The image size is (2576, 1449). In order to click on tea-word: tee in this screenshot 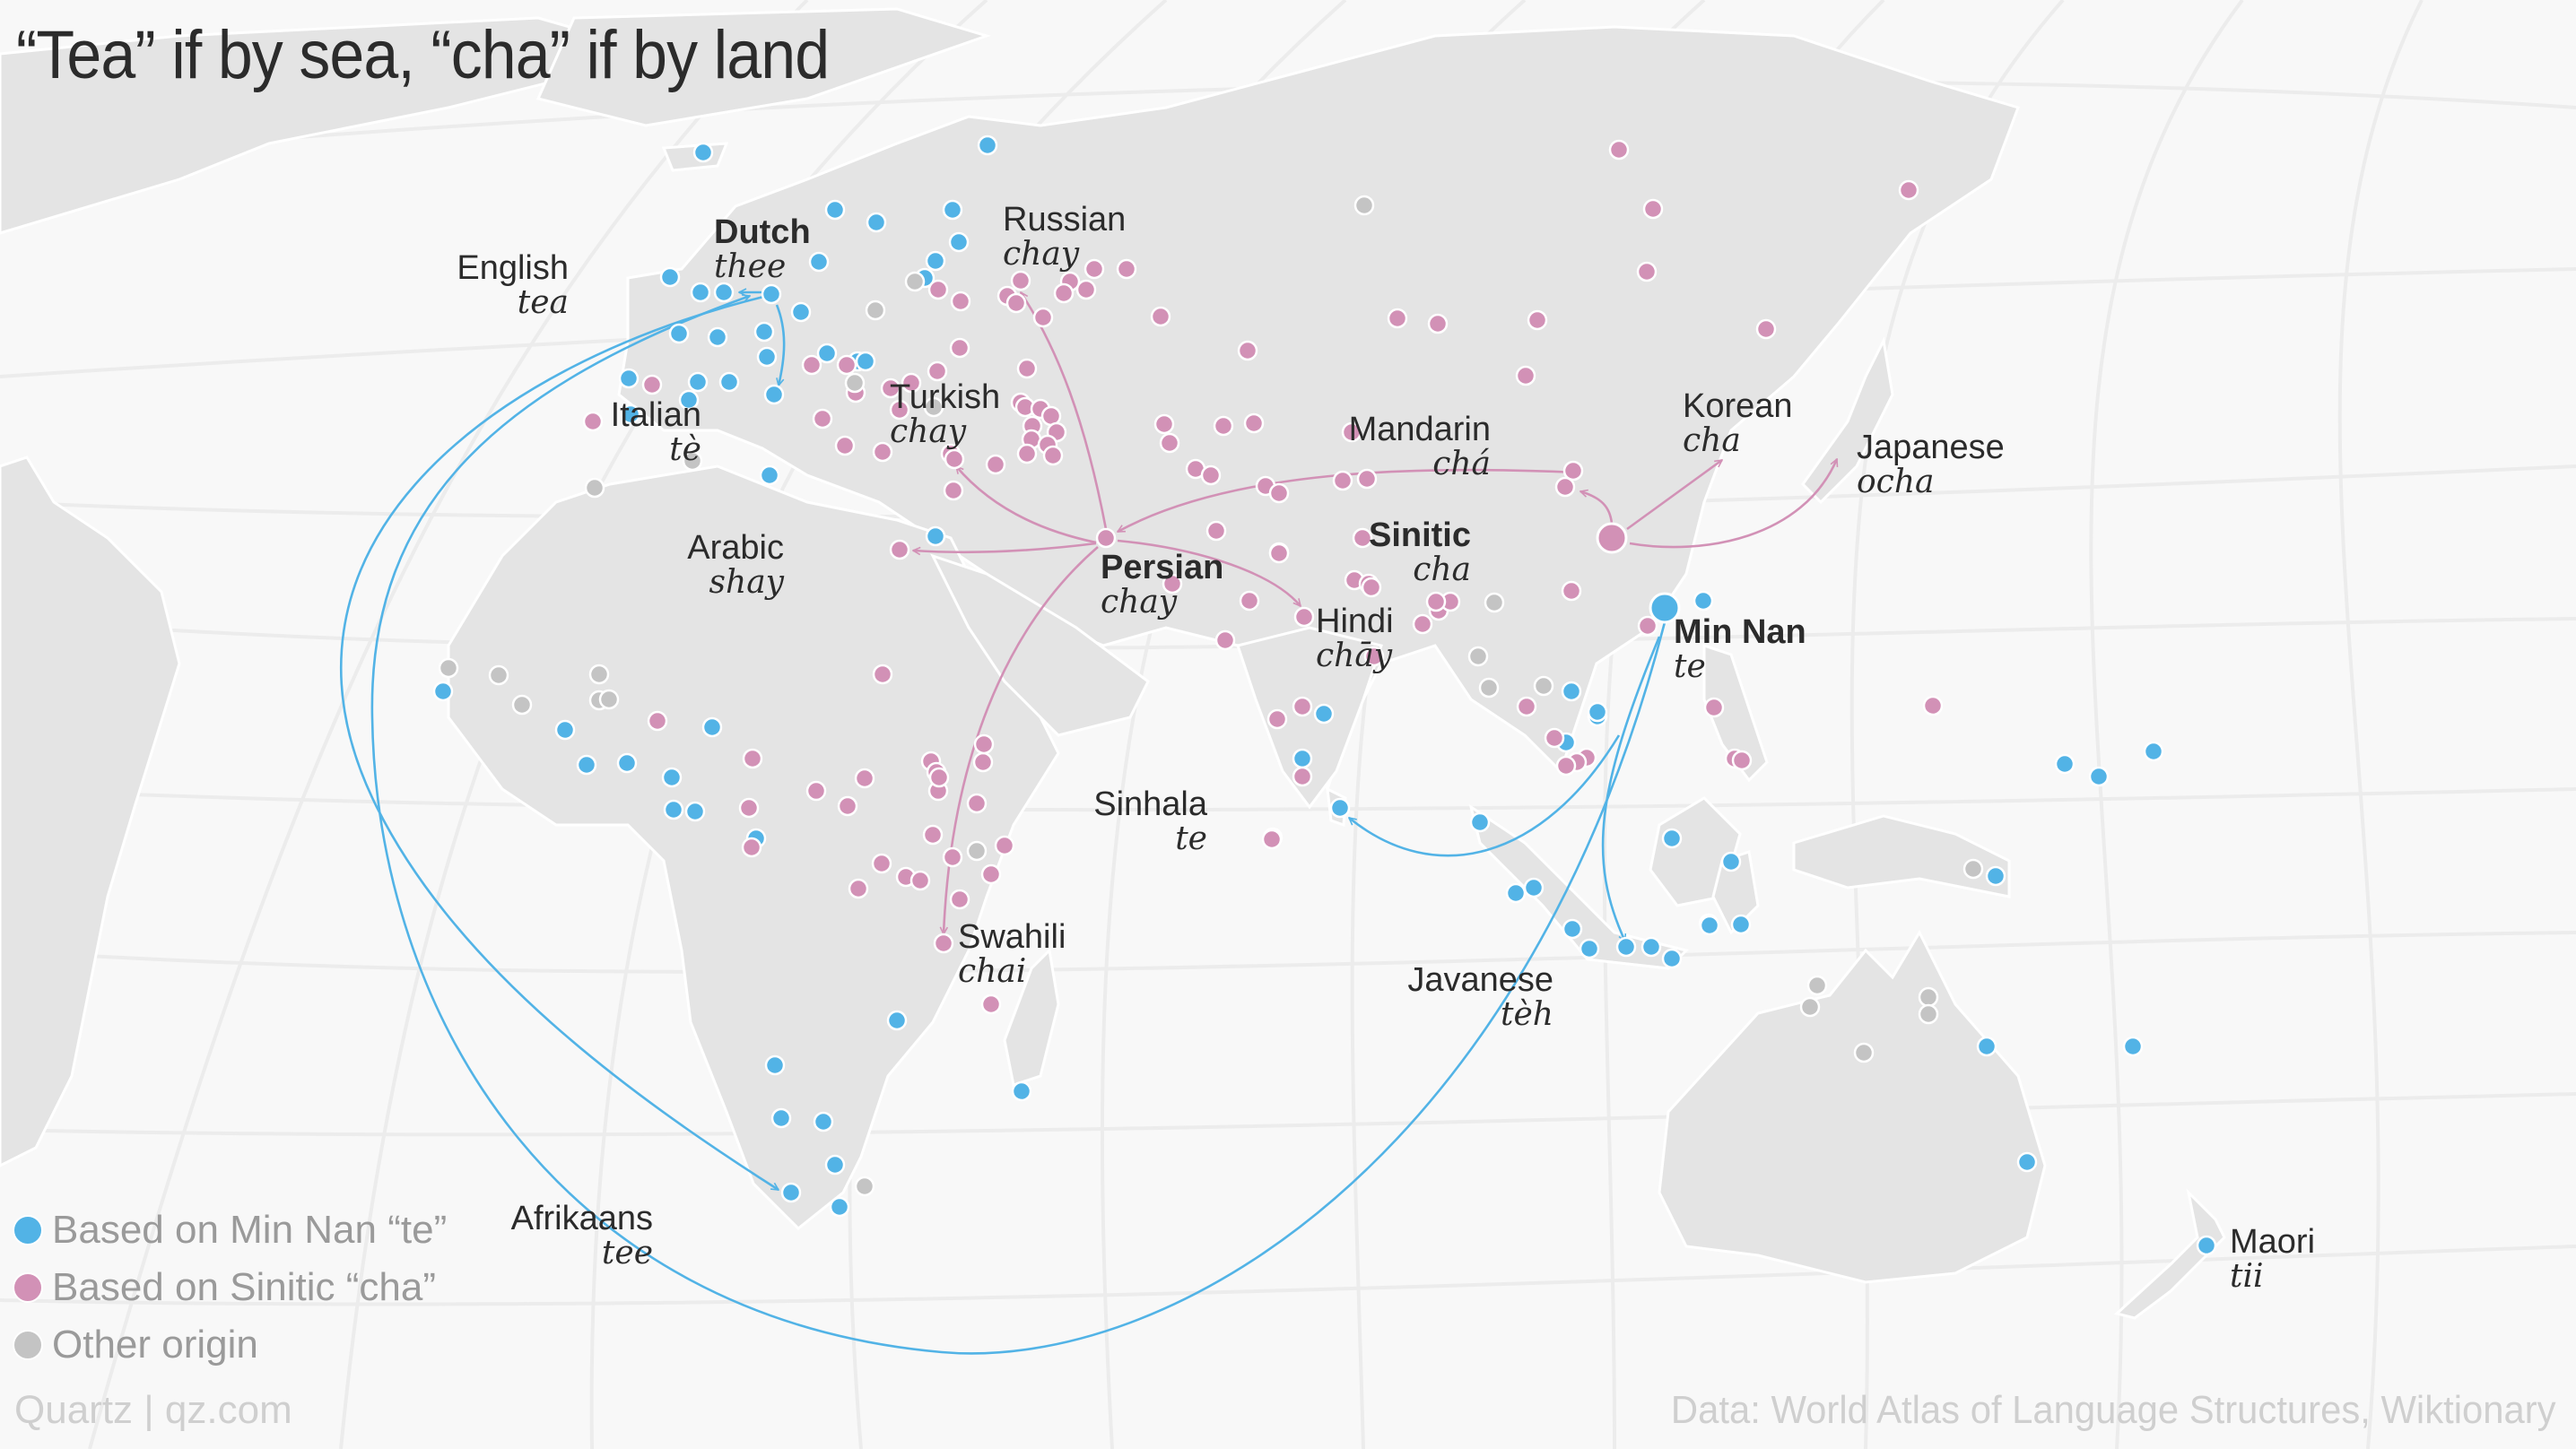, I will do `click(627, 1253)`.